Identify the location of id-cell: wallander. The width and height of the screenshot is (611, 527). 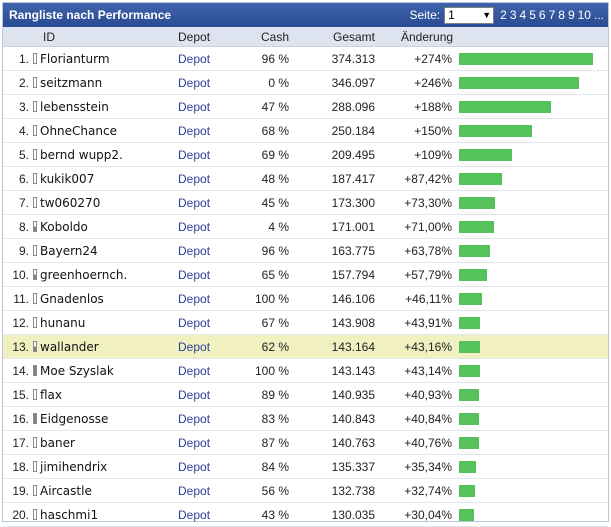
(104, 347).